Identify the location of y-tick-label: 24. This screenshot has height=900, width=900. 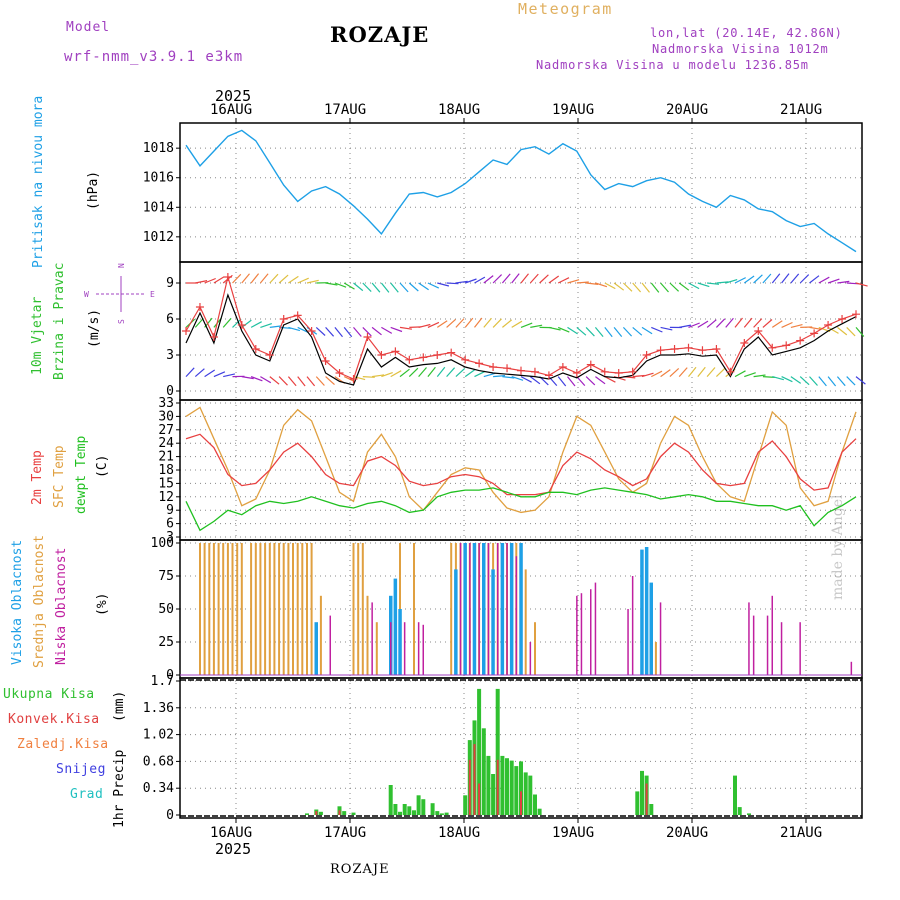
(166, 443).